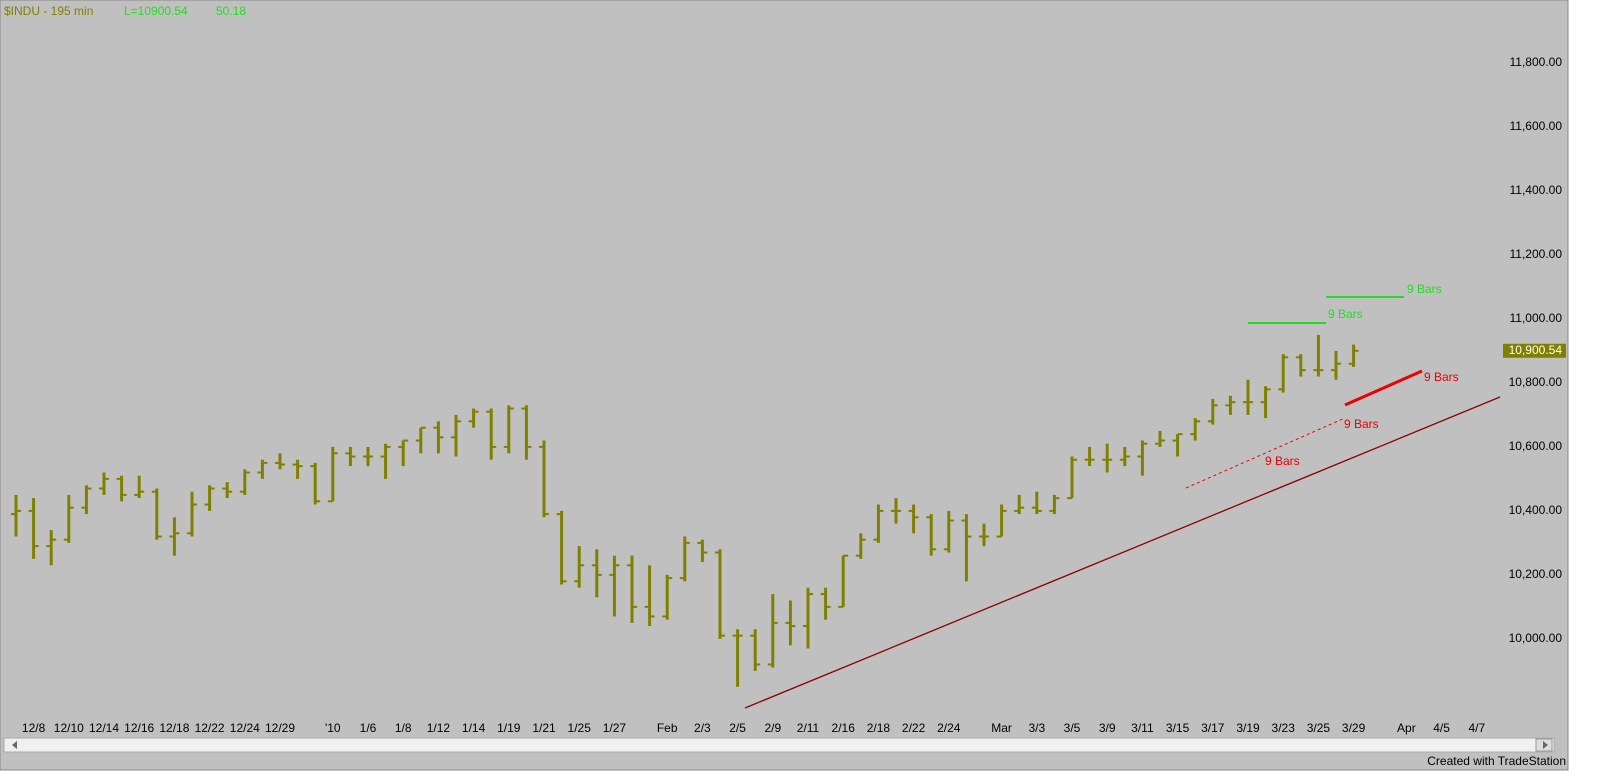 This screenshot has height=784, width=1600. I want to click on x-tick-label: 12/14, so click(104, 728).